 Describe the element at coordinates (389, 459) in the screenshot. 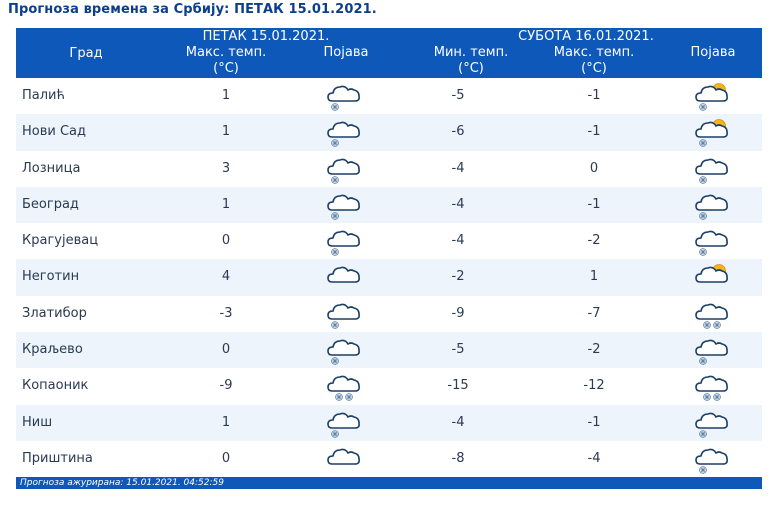

I see `table-row: Приштина 0 -8 -4` at that location.